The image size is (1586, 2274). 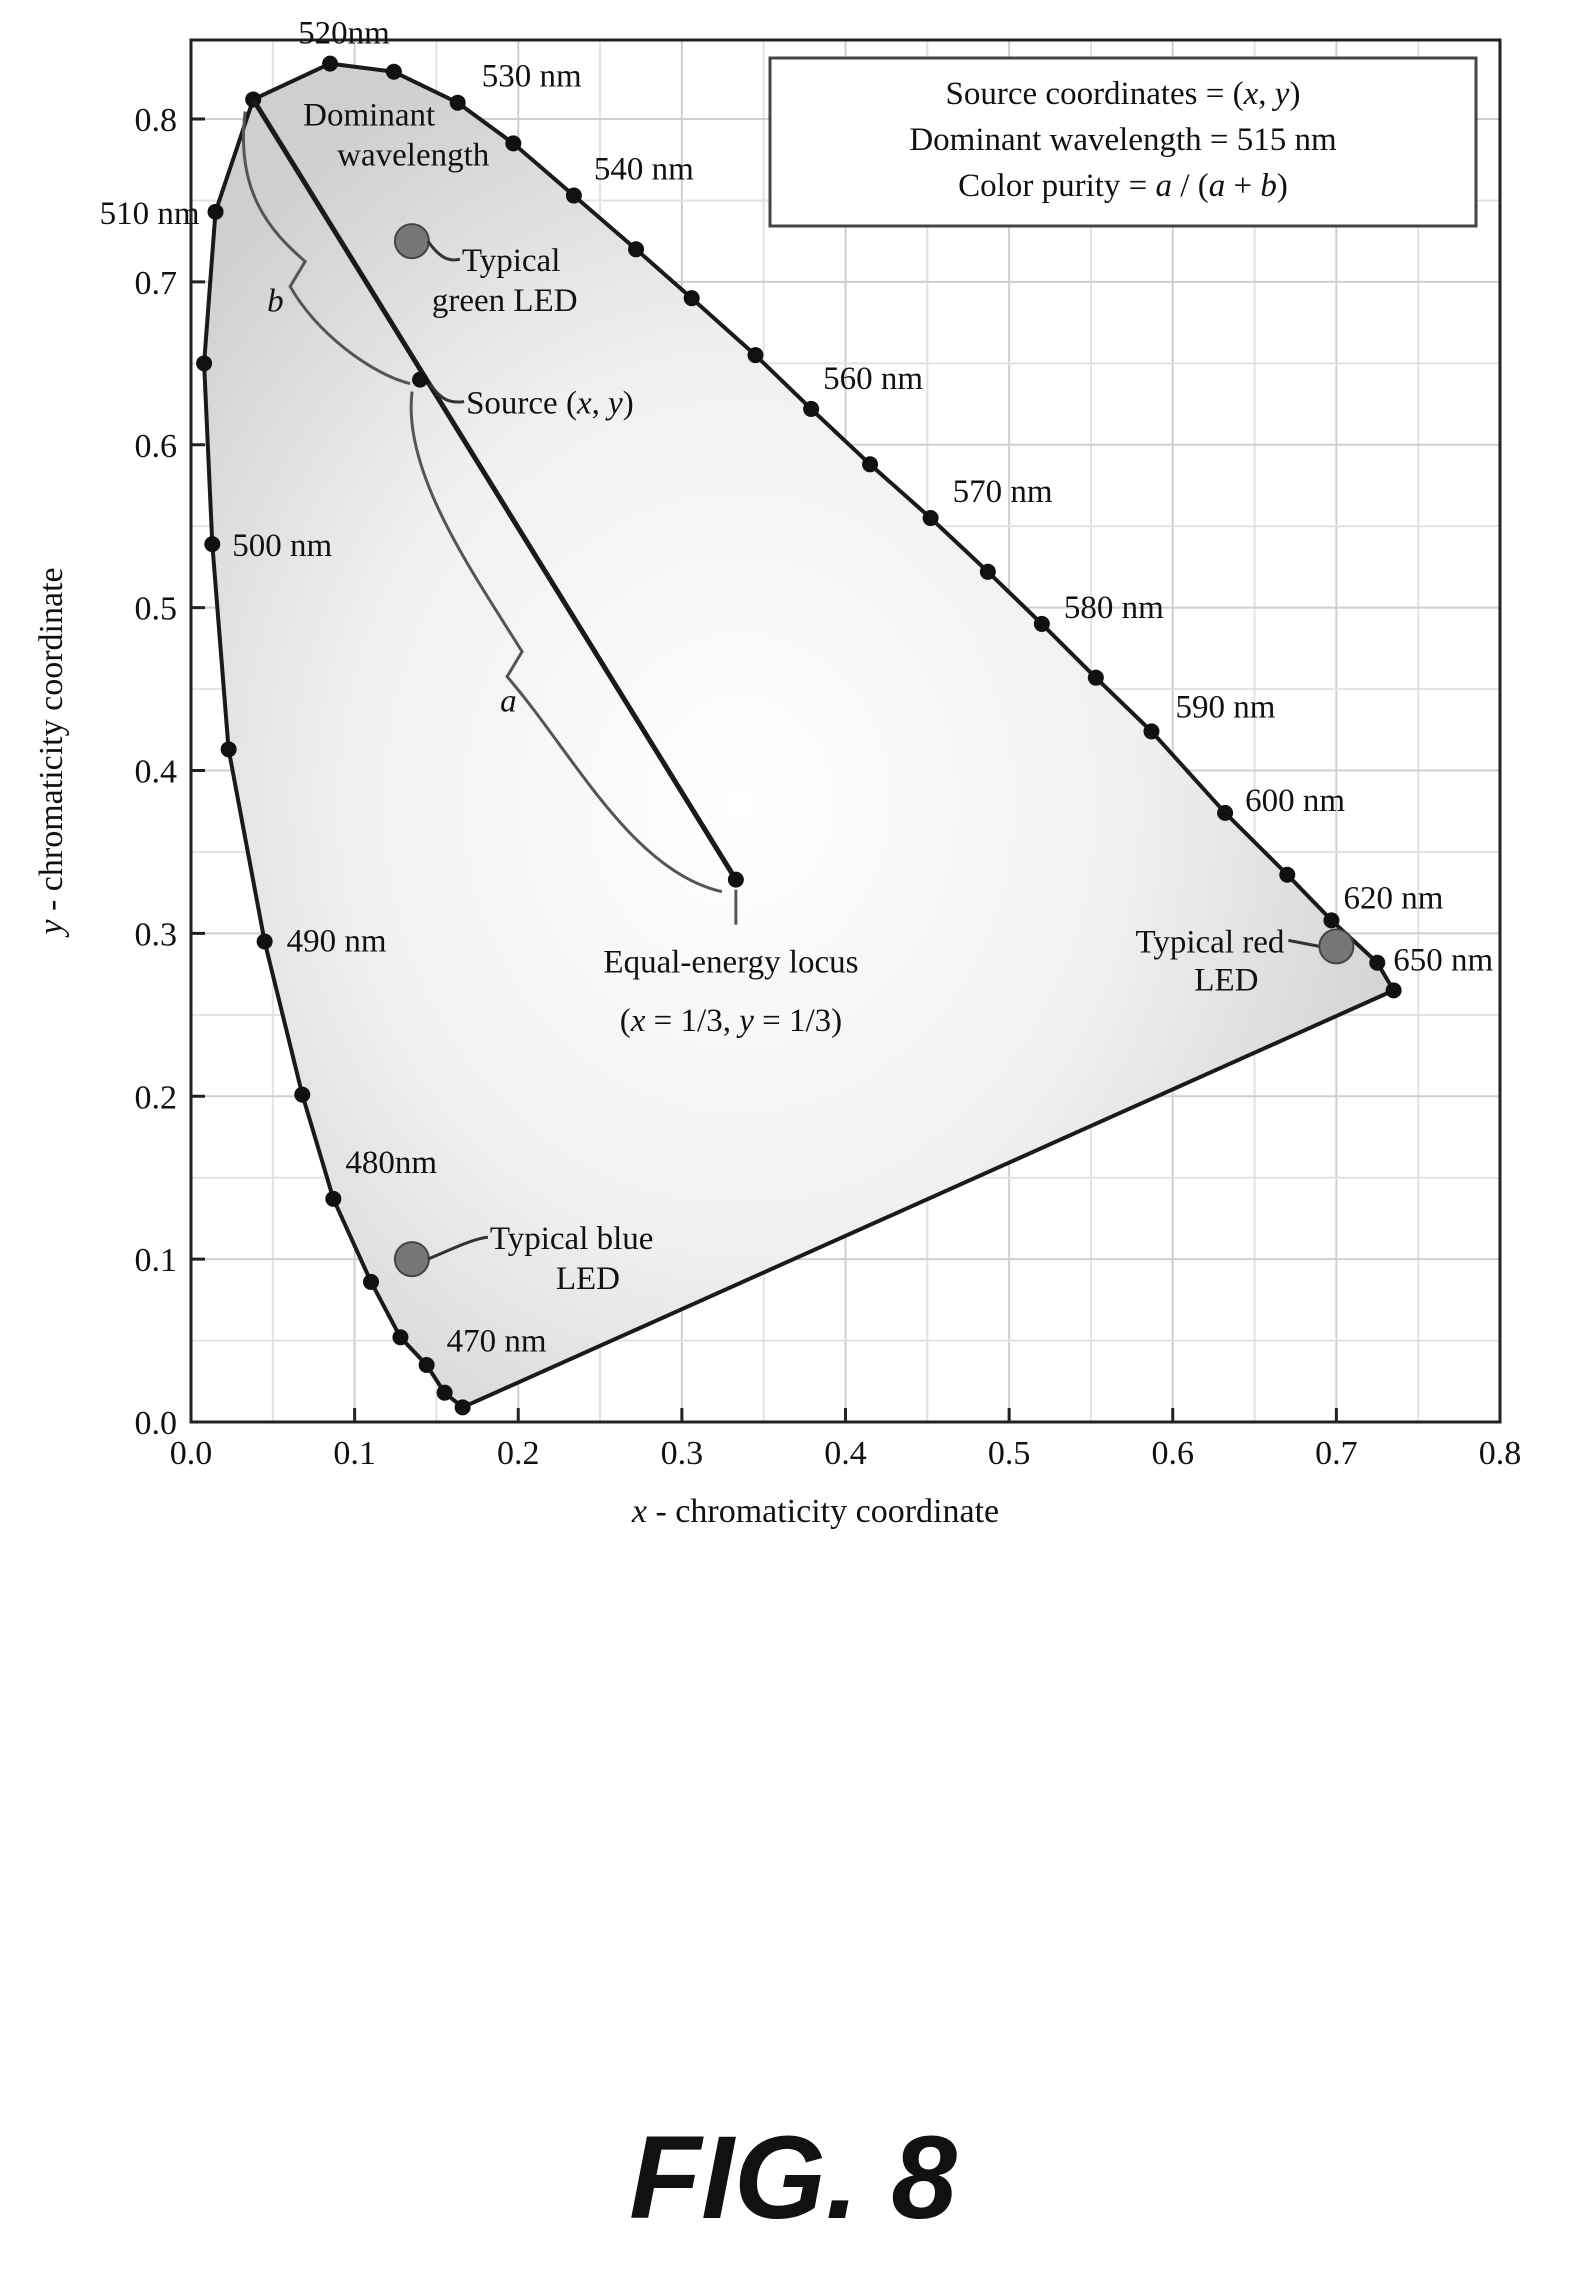 I want to click on label-blue-led-1: Typical blue, so click(x=572, y=1239).